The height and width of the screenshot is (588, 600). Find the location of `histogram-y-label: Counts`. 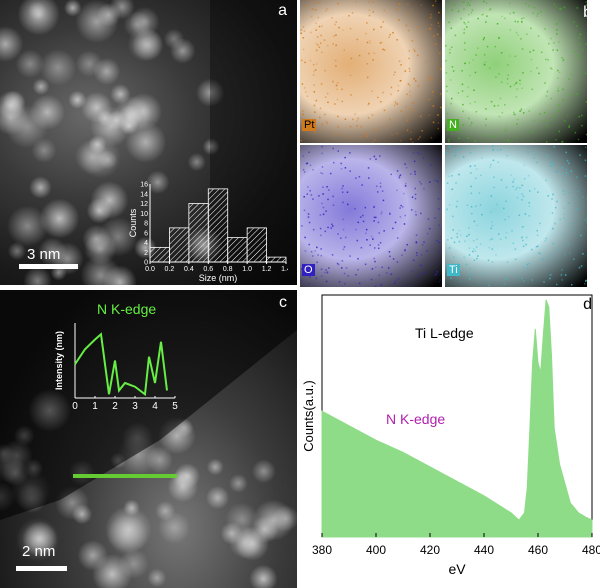

histogram-y-label: Counts is located at coordinates (133, 222).